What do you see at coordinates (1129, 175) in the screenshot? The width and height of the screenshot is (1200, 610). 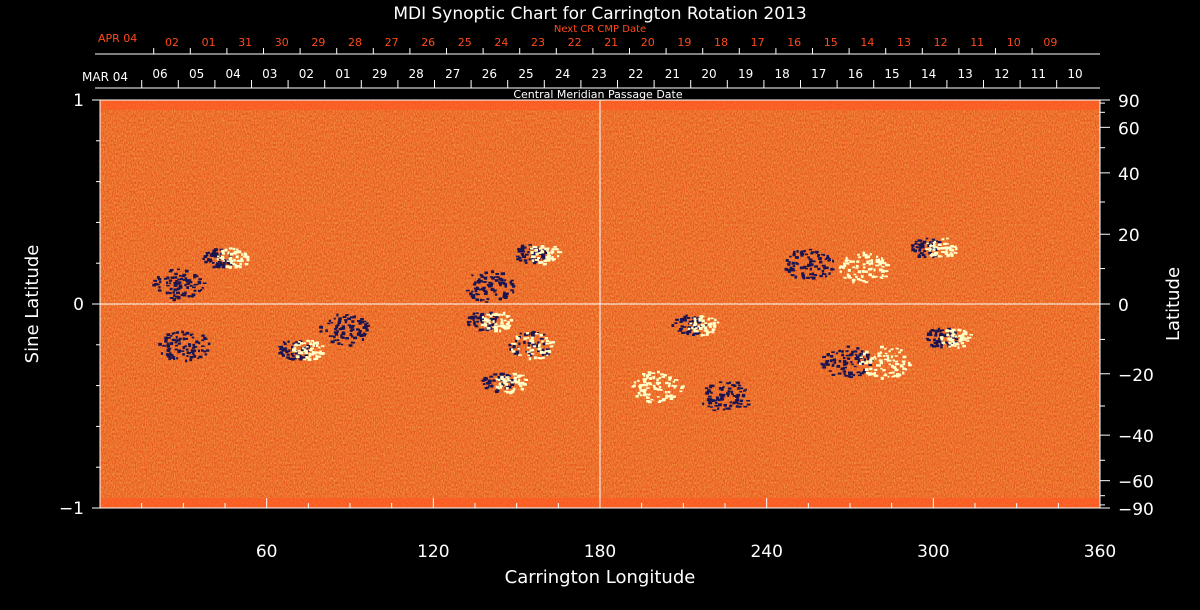 I see `y-right-tick-label: 40` at bounding box center [1129, 175].